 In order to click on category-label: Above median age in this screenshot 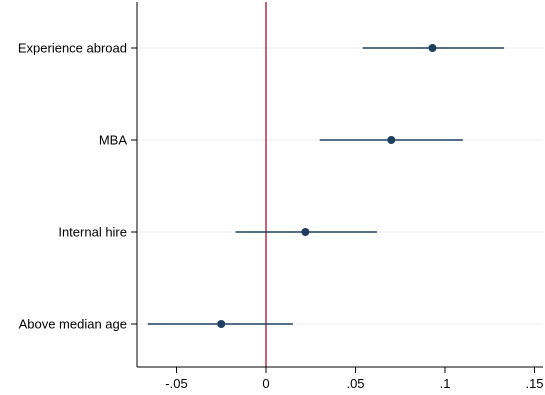, I will do `click(73, 324)`.